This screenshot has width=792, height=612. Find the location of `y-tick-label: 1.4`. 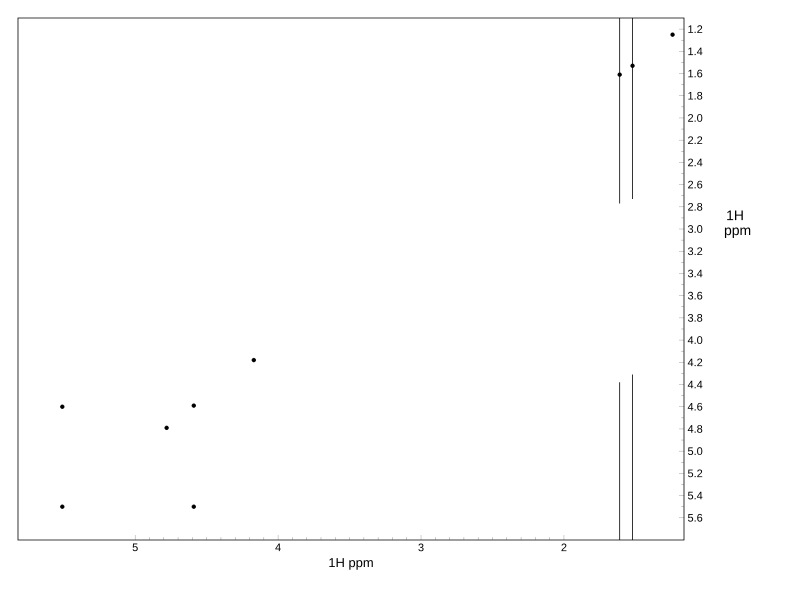

y-tick-label: 1.4 is located at coordinates (695, 52).